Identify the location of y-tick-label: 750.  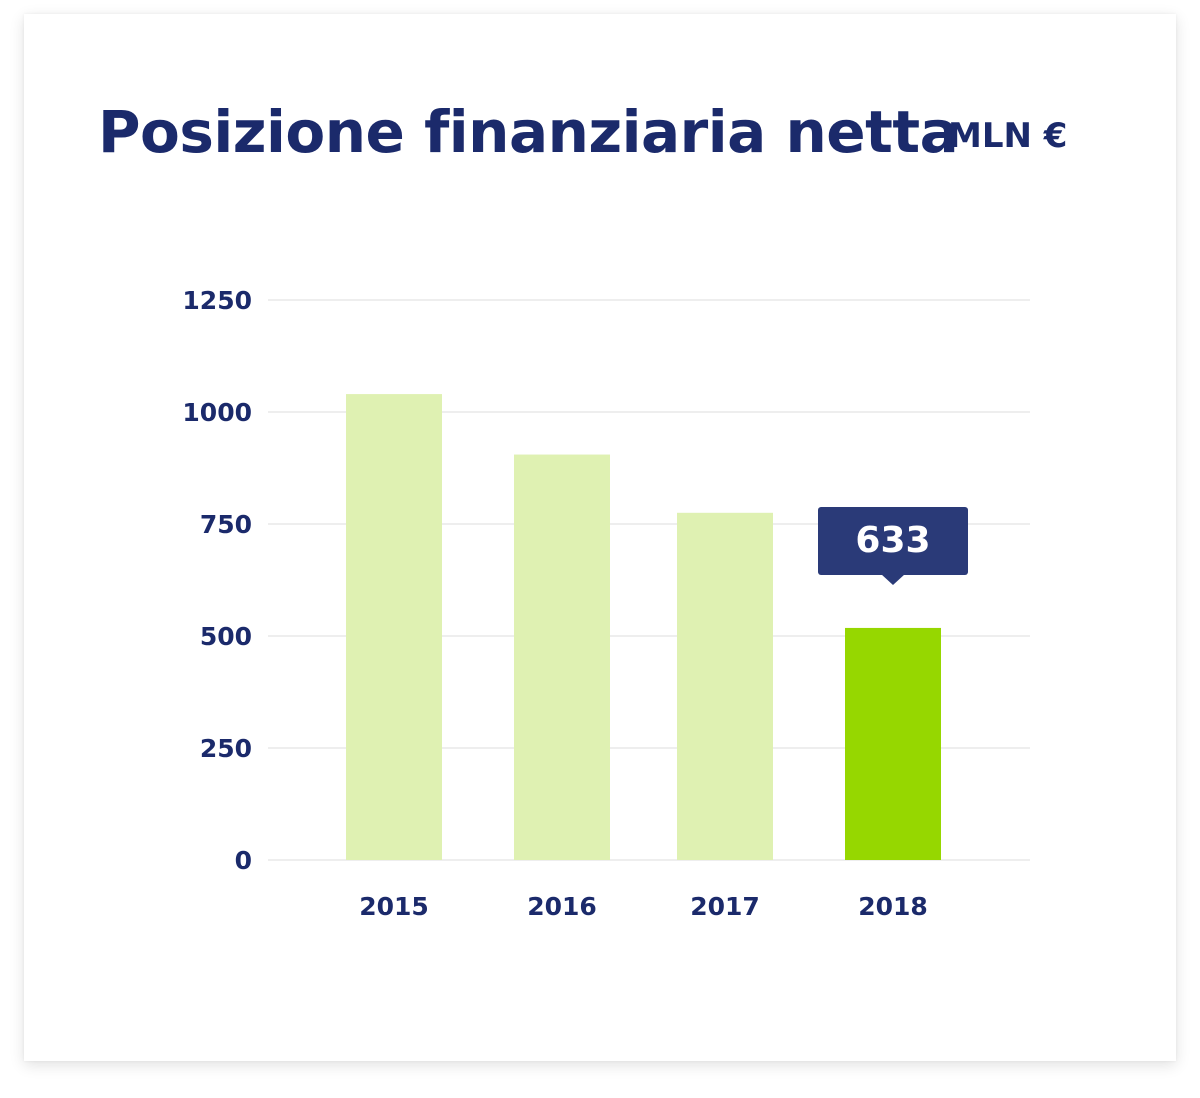
(226, 524).